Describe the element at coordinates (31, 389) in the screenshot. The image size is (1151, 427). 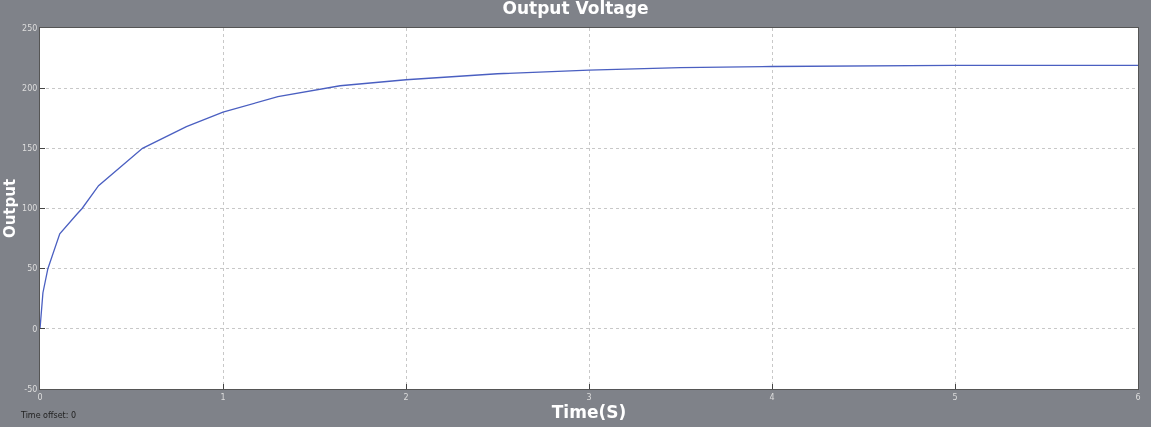
I see `y-tick-label: -50` at that location.